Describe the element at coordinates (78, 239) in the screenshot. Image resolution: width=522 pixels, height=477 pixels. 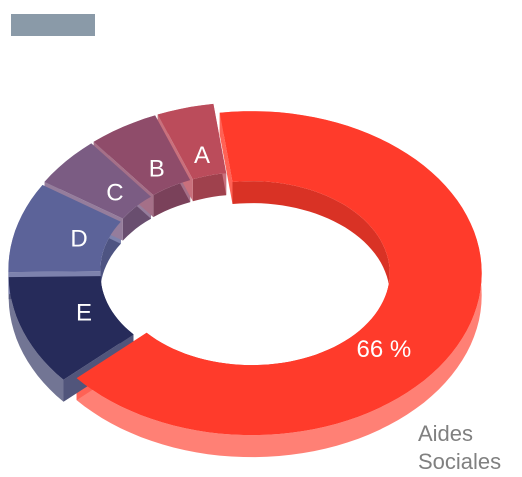
I see `category-label: D` at that location.